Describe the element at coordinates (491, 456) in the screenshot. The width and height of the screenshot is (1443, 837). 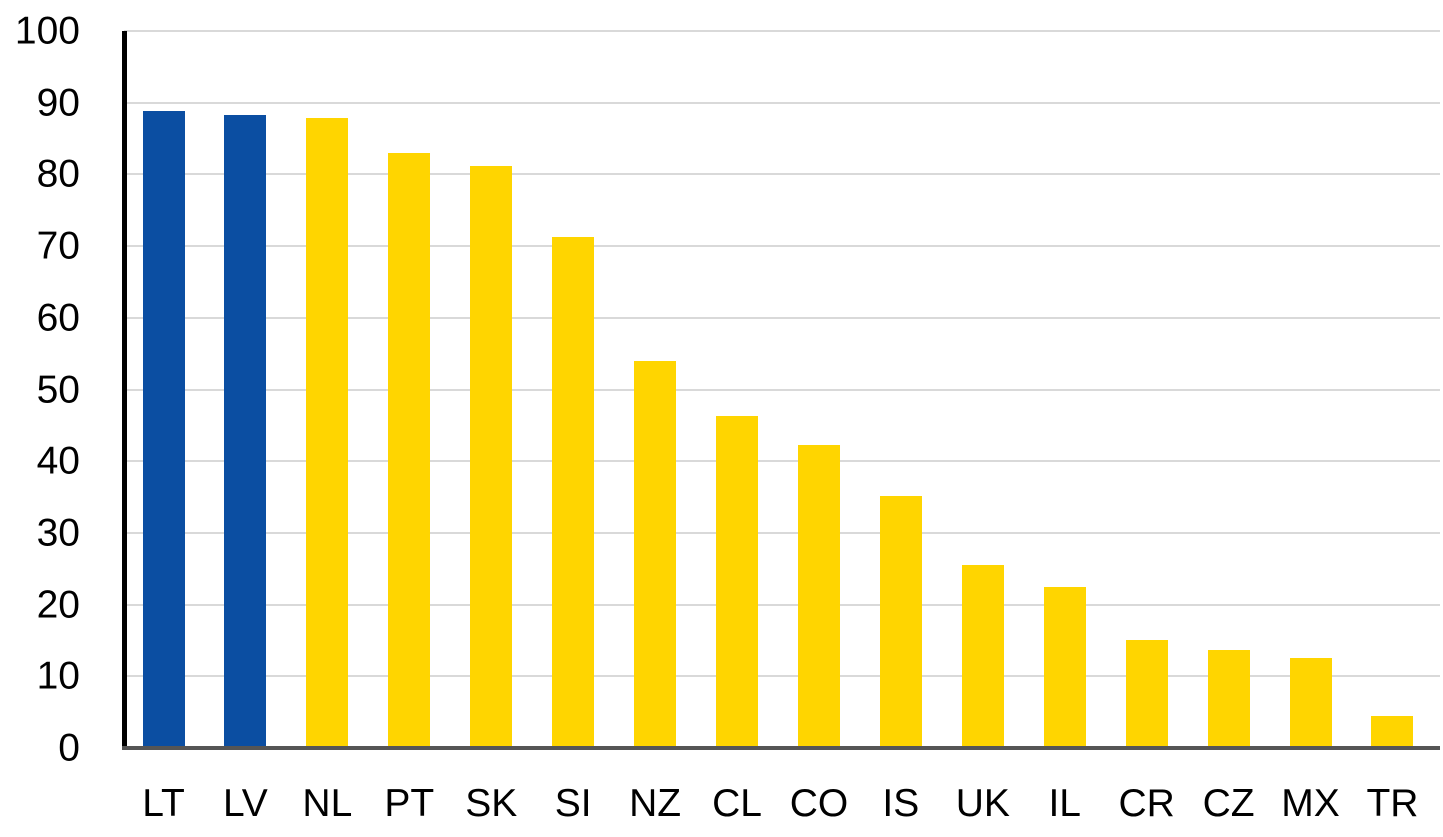
I see `bar-sk` at that location.